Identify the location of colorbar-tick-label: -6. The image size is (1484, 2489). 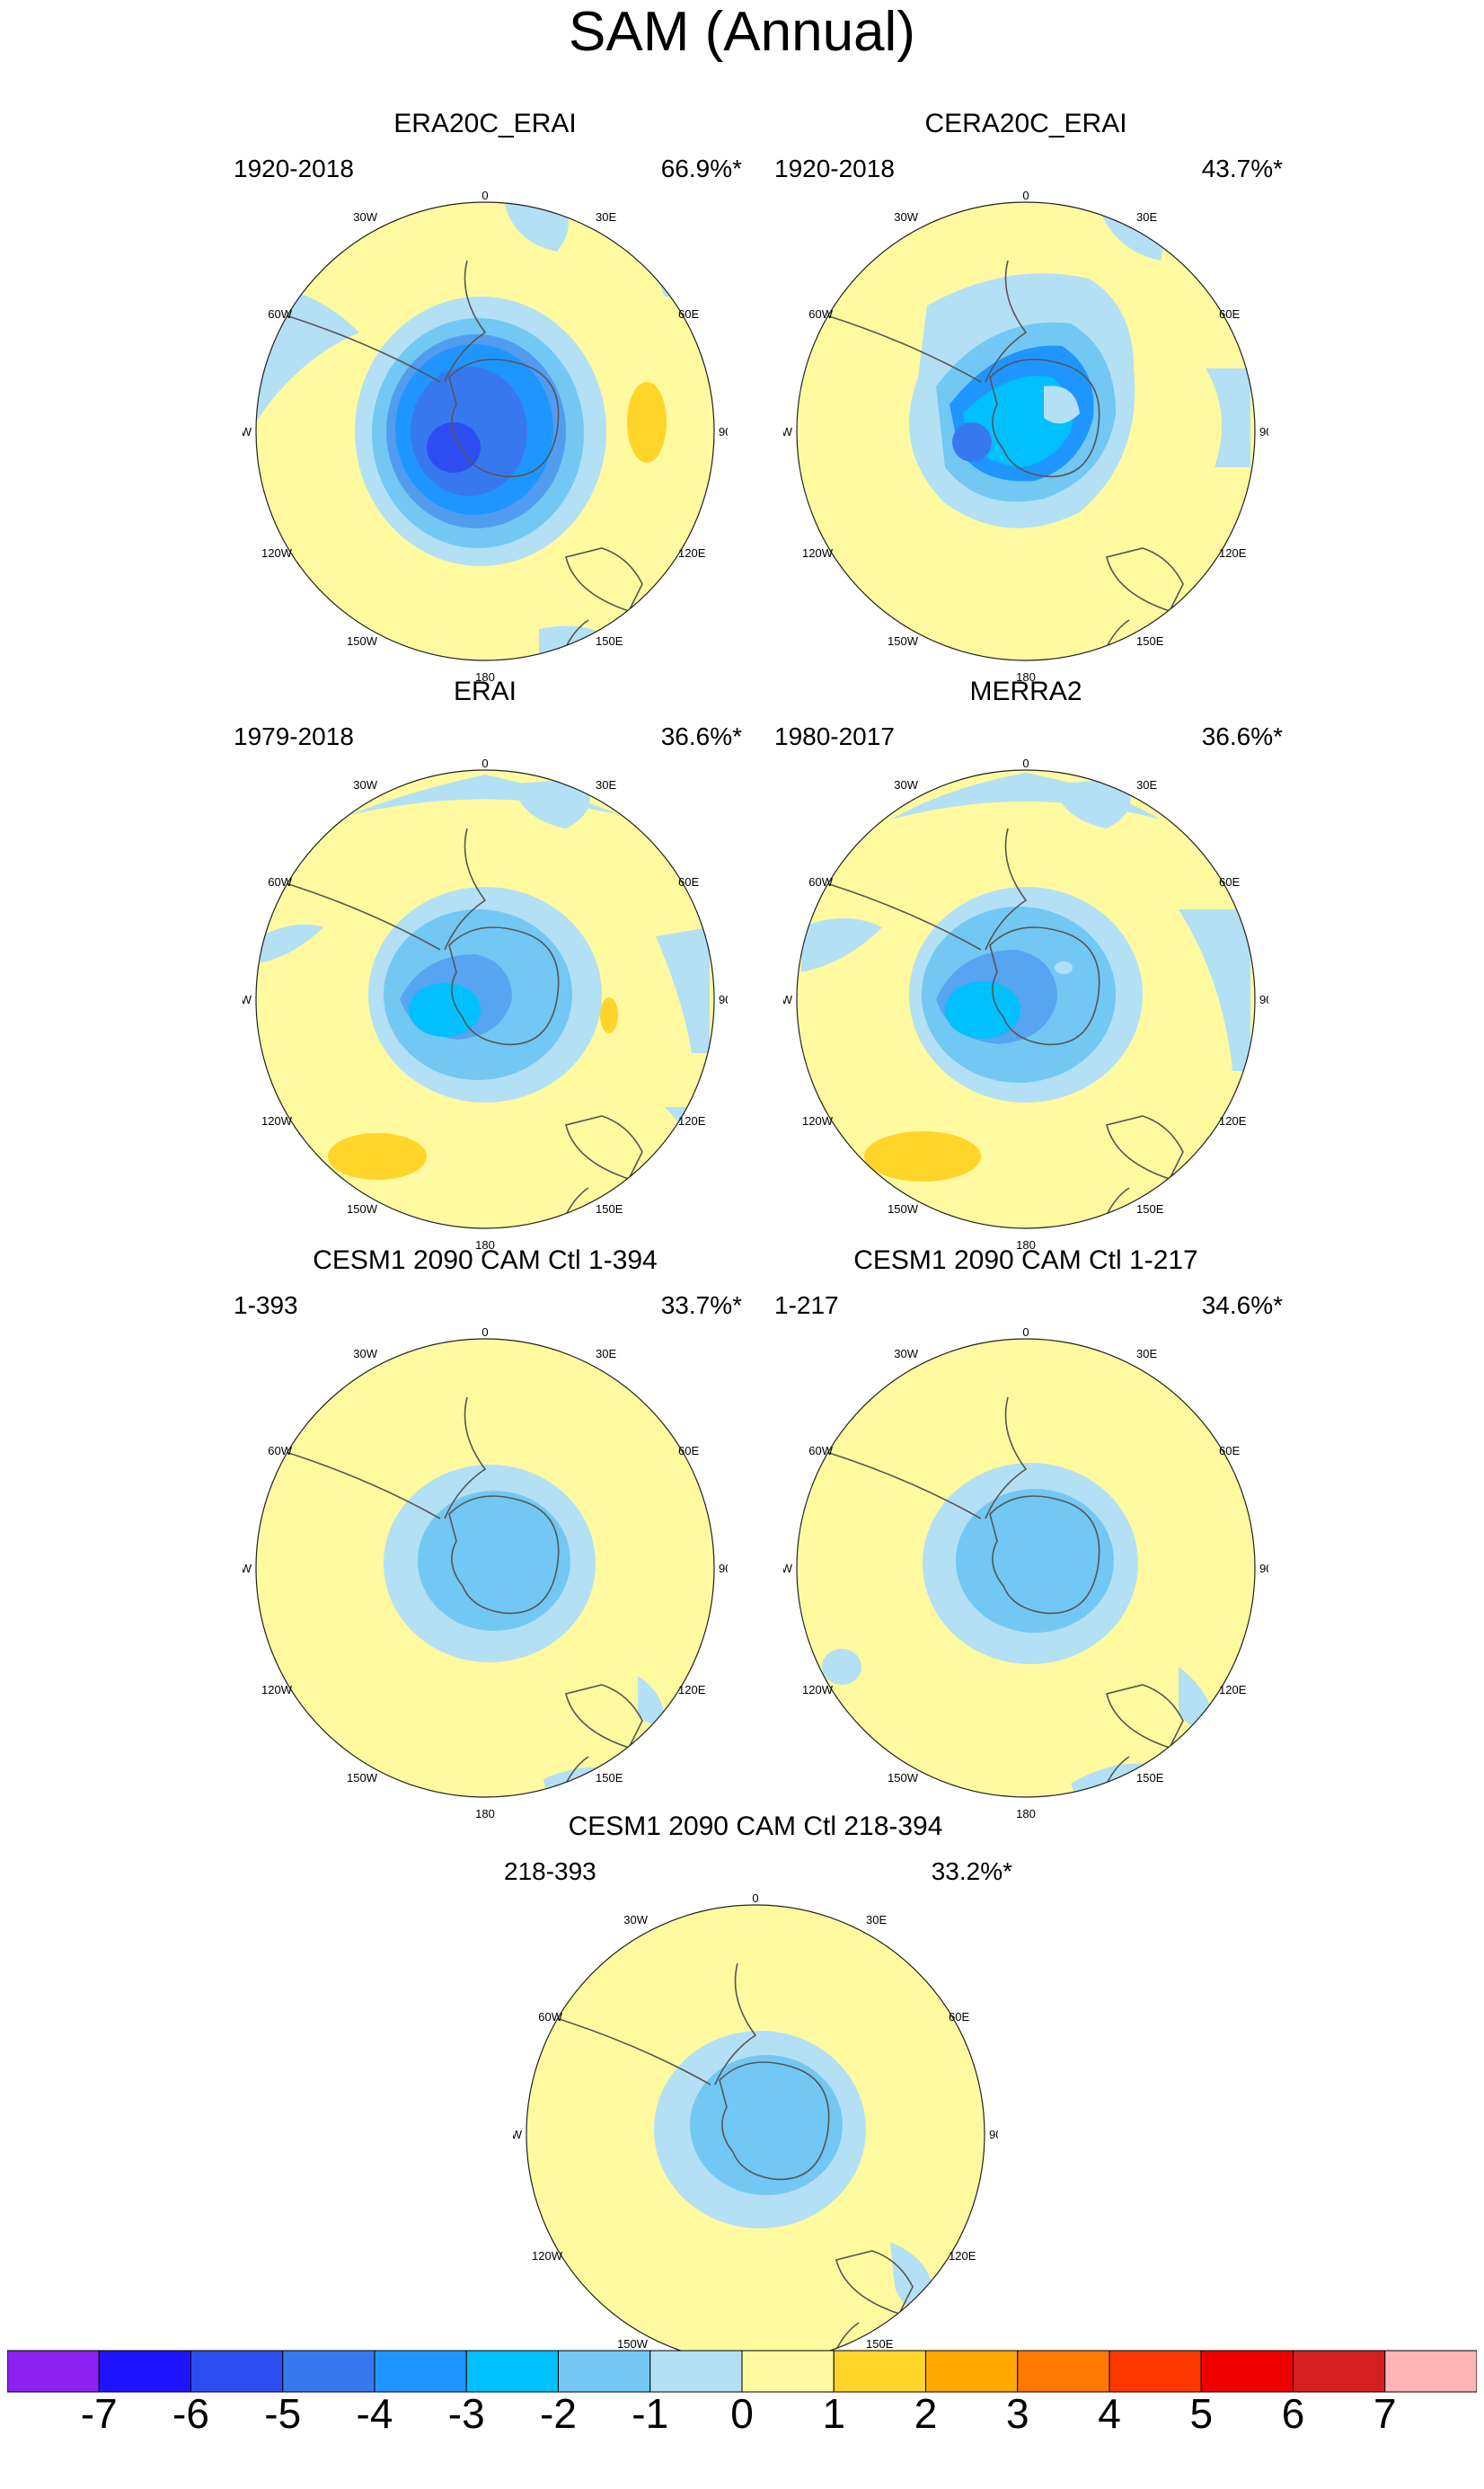
(190, 2413).